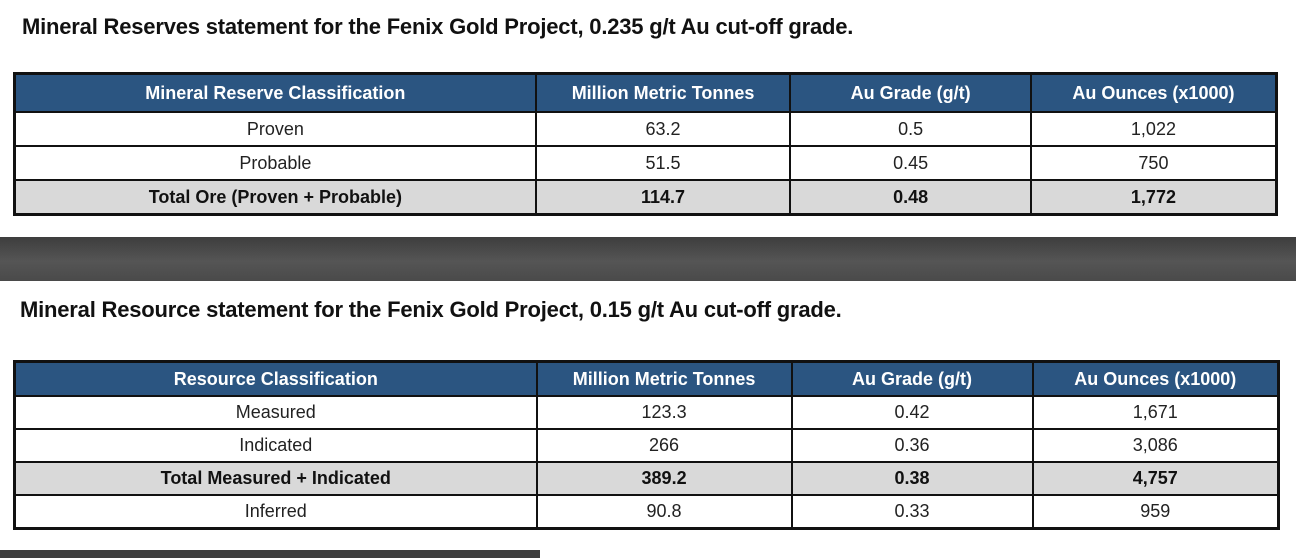 The height and width of the screenshot is (558, 1296). I want to click on table-cell: 4,757, so click(1155, 478).